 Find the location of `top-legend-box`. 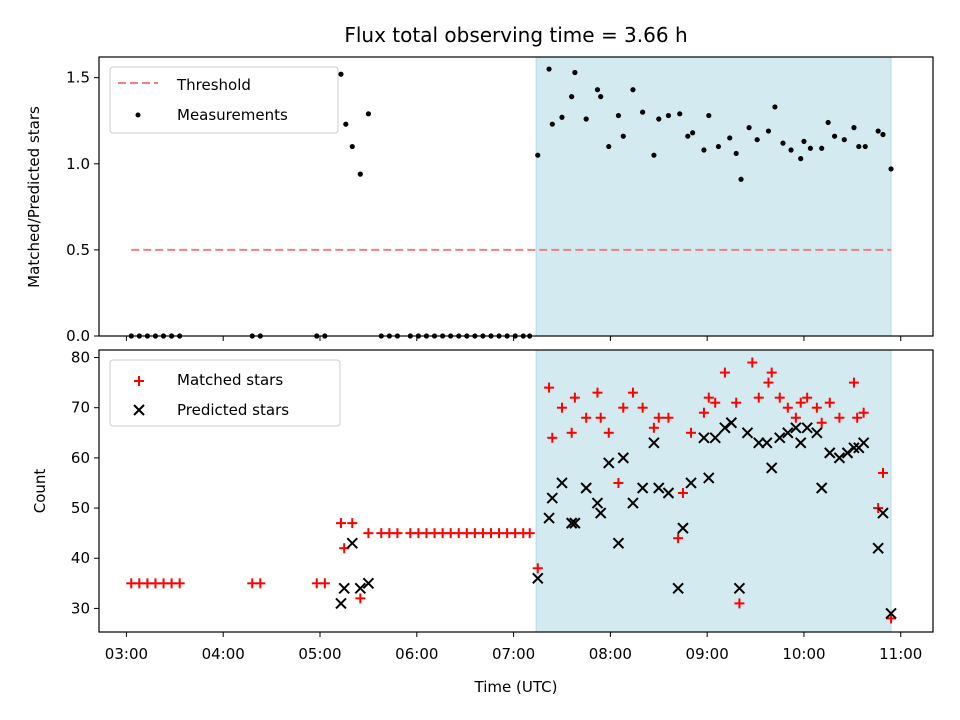

top-legend-box is located at coordinates (224, 100).